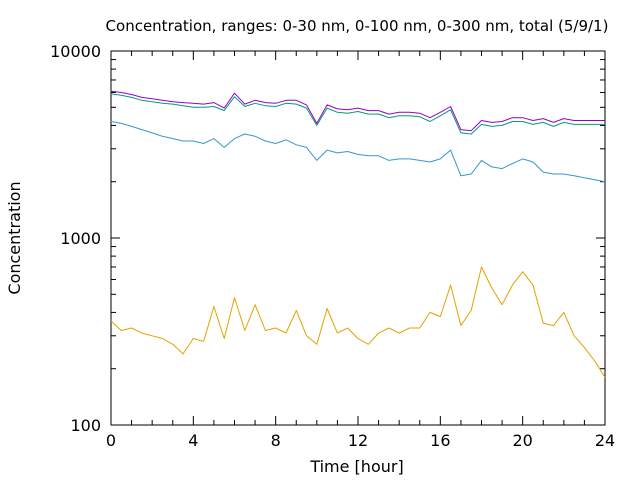 This screenshot has width=640, height=480. I want to click on x-axis-label: Time [hour], so click(356, 466).